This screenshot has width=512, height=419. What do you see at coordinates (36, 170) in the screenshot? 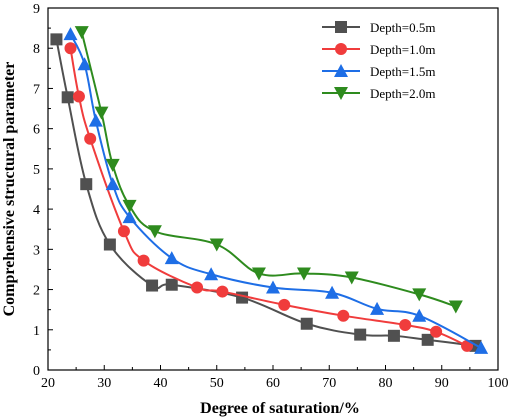
I see `y-tick-label: 5` at bounding box center [36, 170].